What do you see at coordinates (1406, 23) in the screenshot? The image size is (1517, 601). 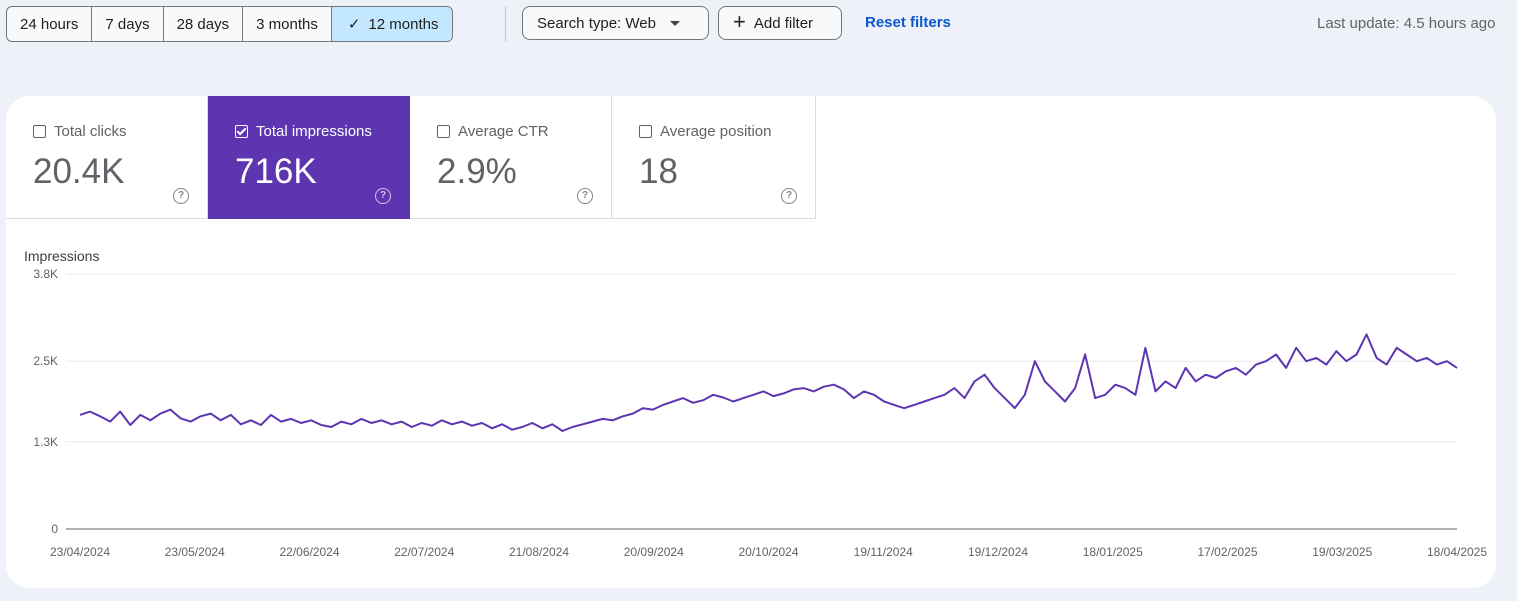 I see `last-update-text: Last update: 4.5 hours ago` at bounding box center [1406, 23].